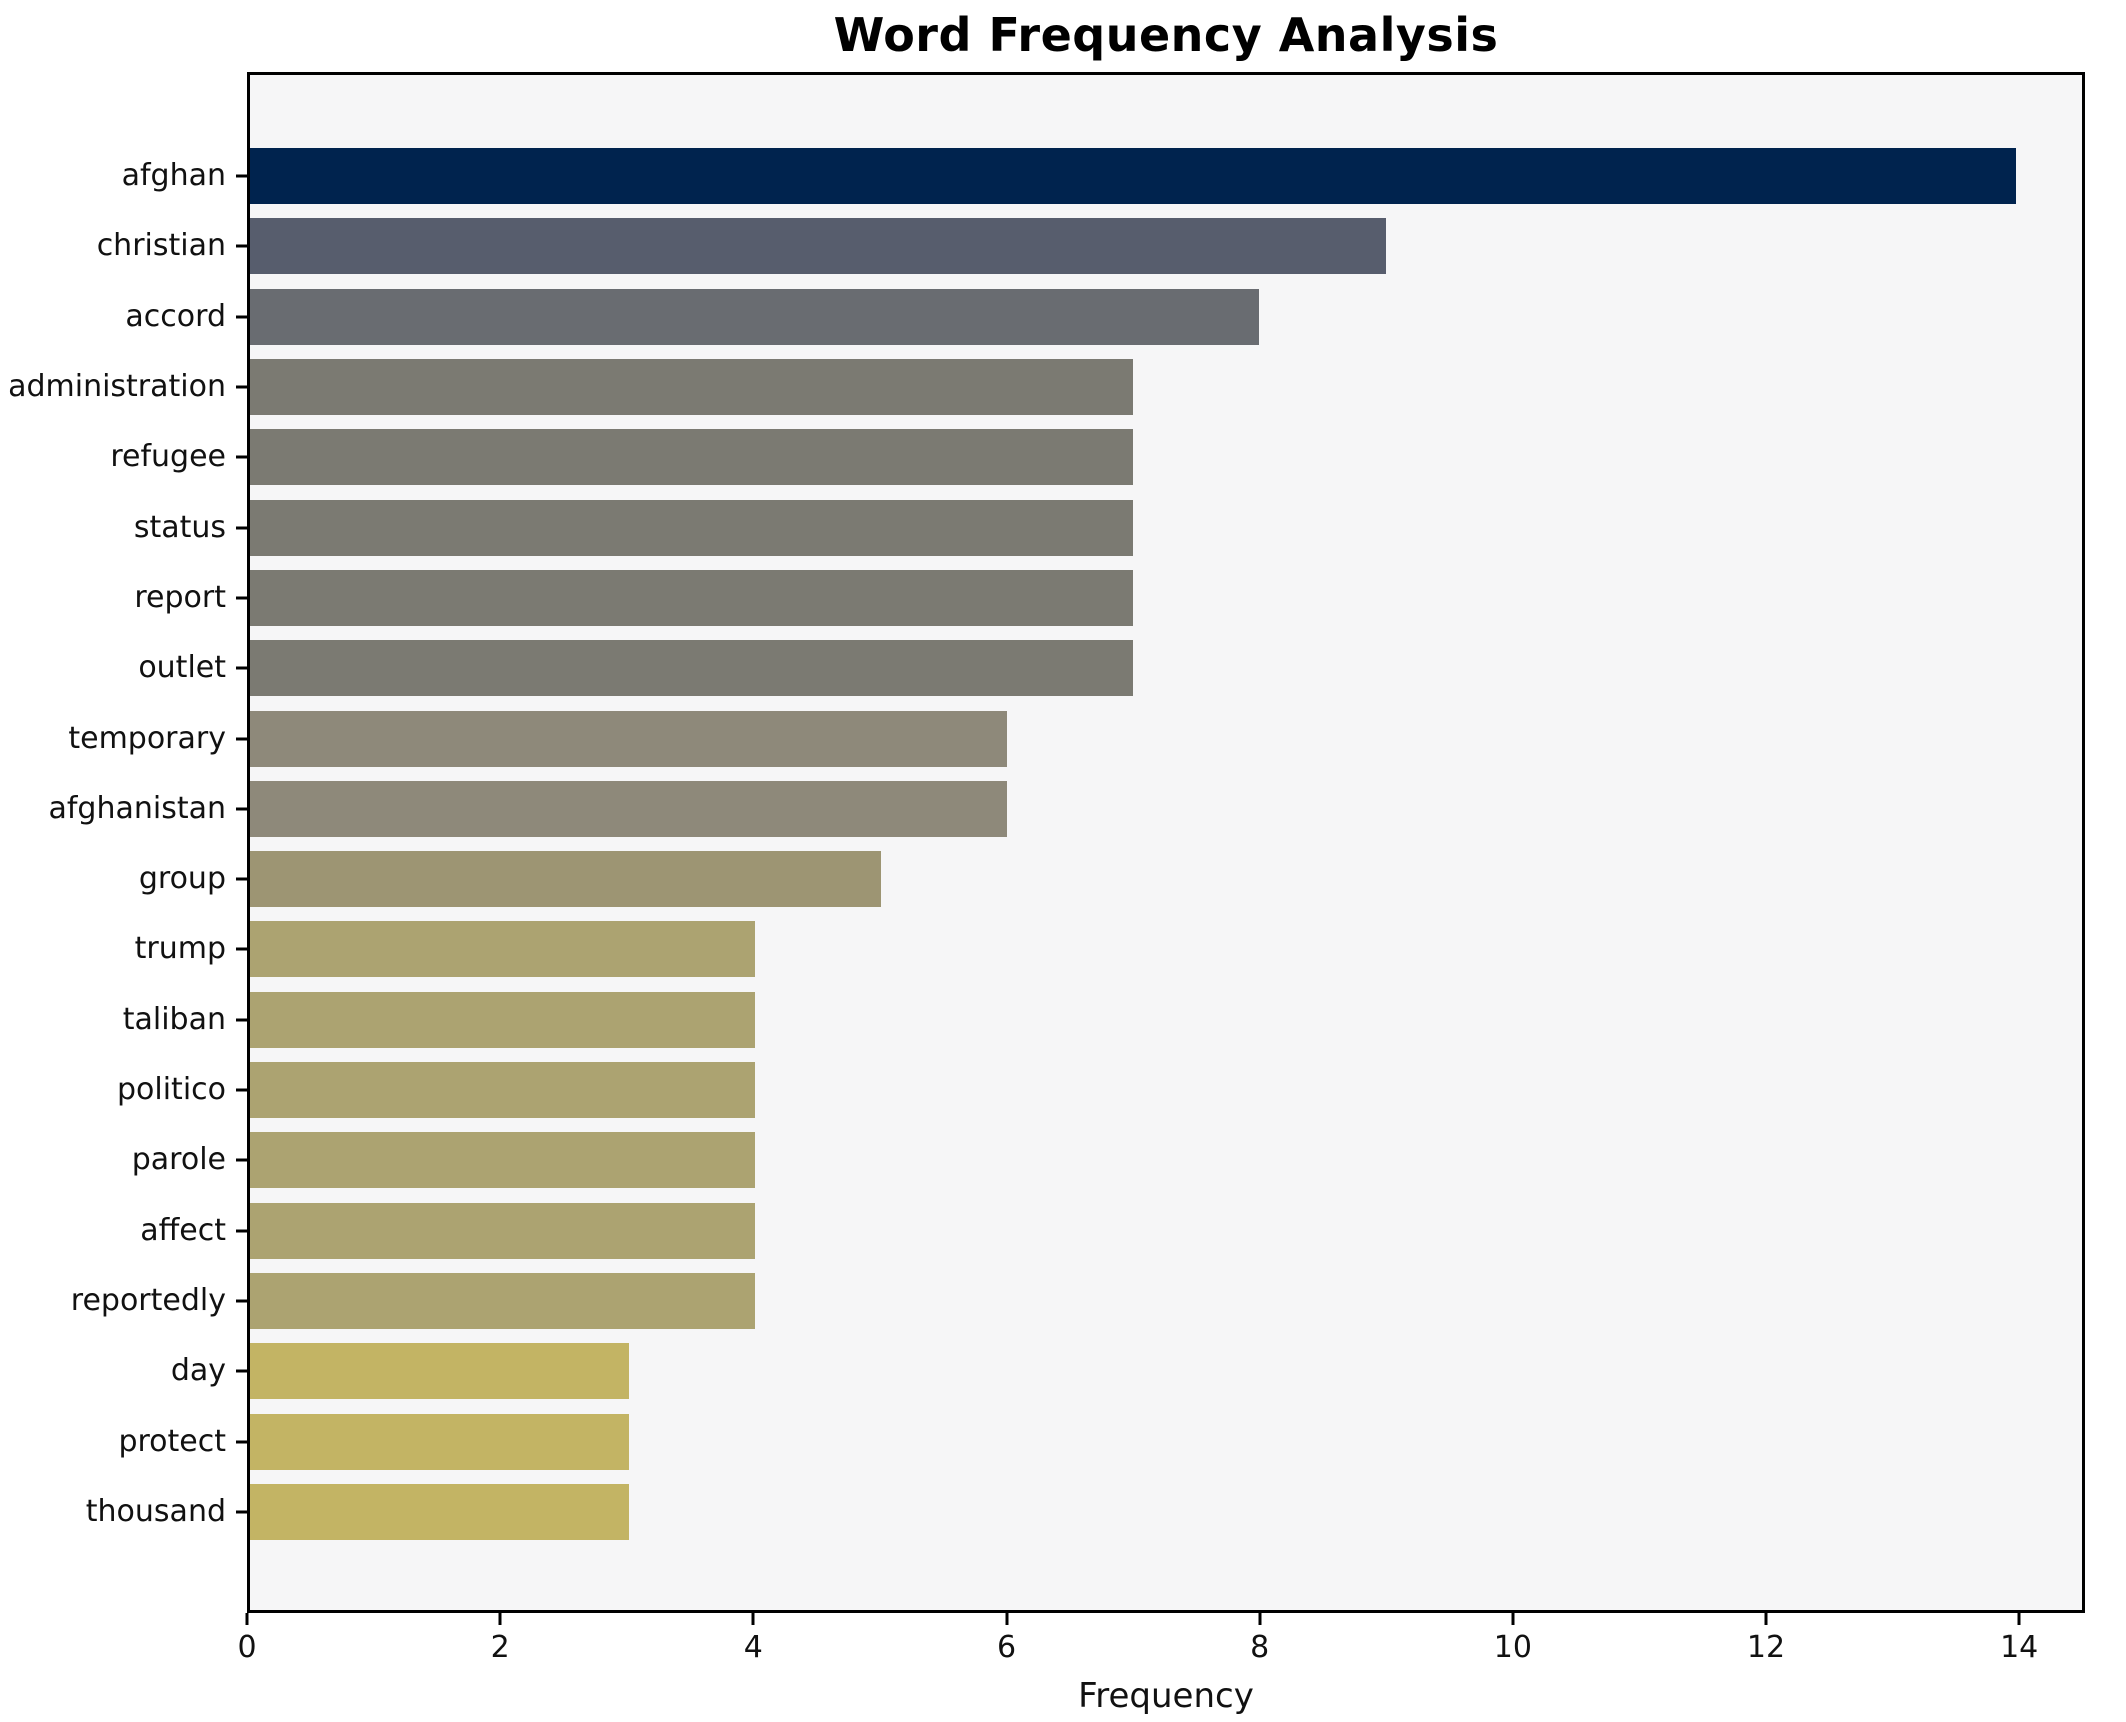  I want to click on bar-row: outlet, so click(1110, 668).